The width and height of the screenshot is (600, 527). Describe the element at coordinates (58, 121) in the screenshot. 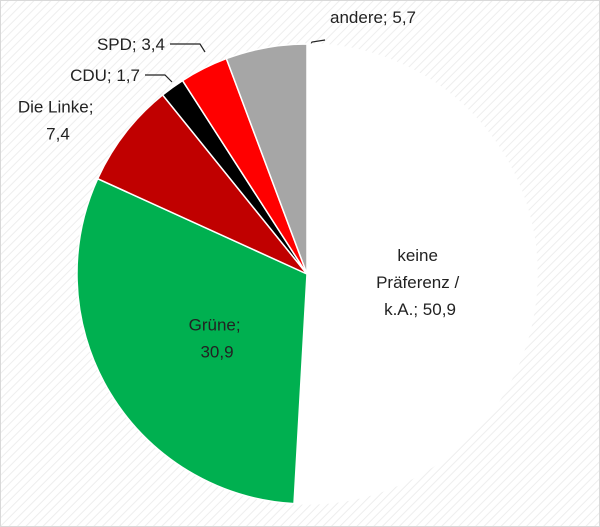

I see `data-label: Die Linke; 7,4` at that location.